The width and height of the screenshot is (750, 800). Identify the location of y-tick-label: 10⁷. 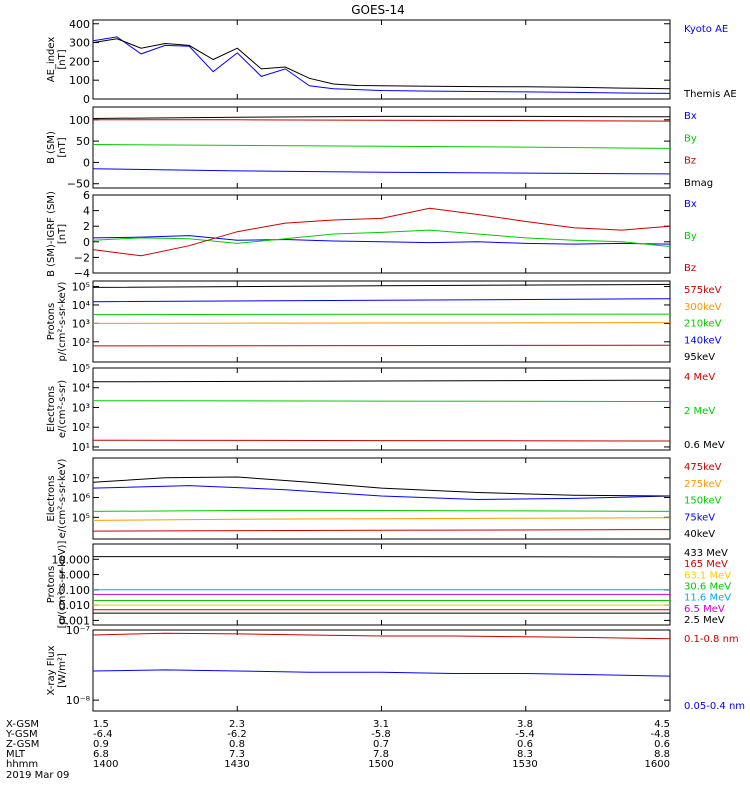
(81, 478).